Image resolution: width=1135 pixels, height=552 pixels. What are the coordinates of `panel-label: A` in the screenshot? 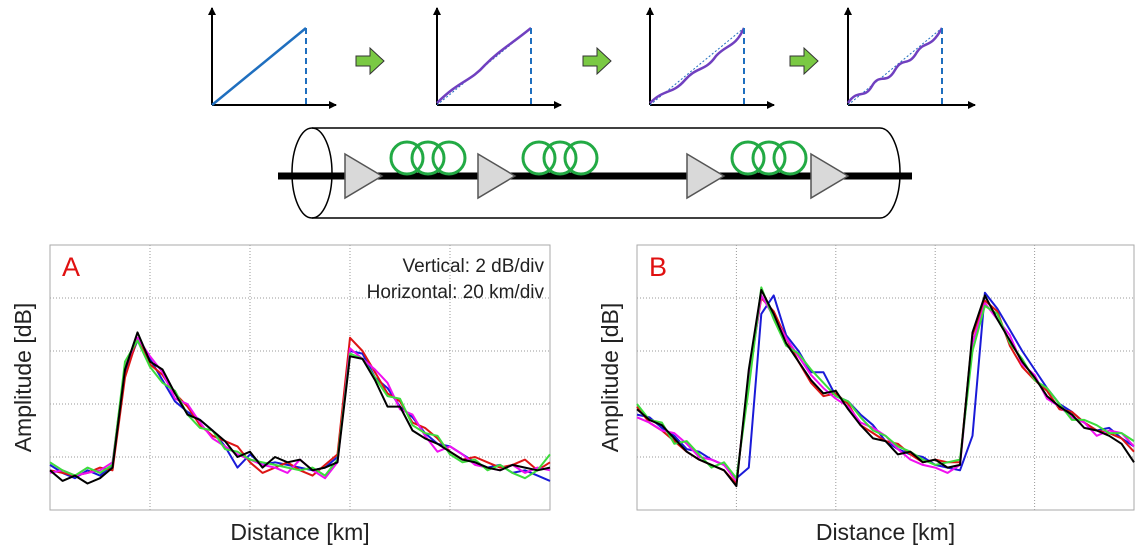 It's located at (71, 267).